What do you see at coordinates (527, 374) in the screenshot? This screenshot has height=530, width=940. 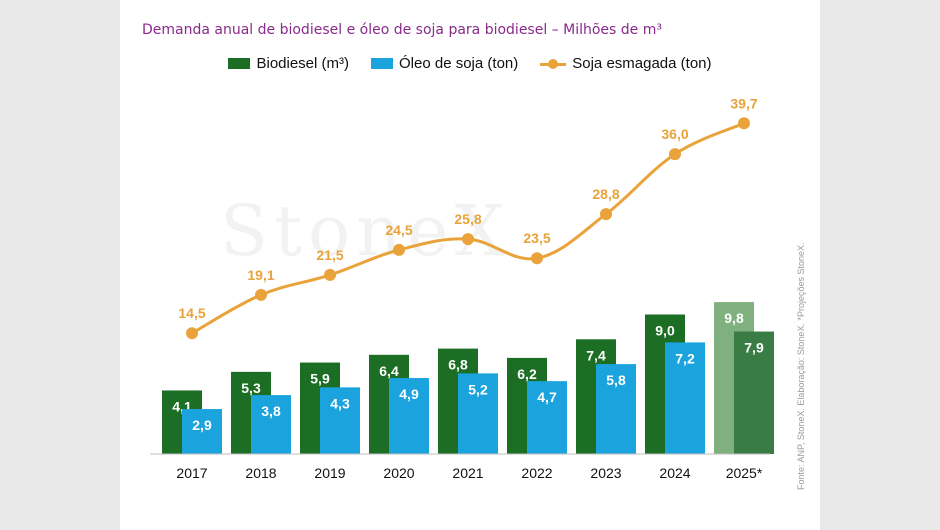 I see `label-biodiesel-2022: 6,2` at bounding box center [527, 374].